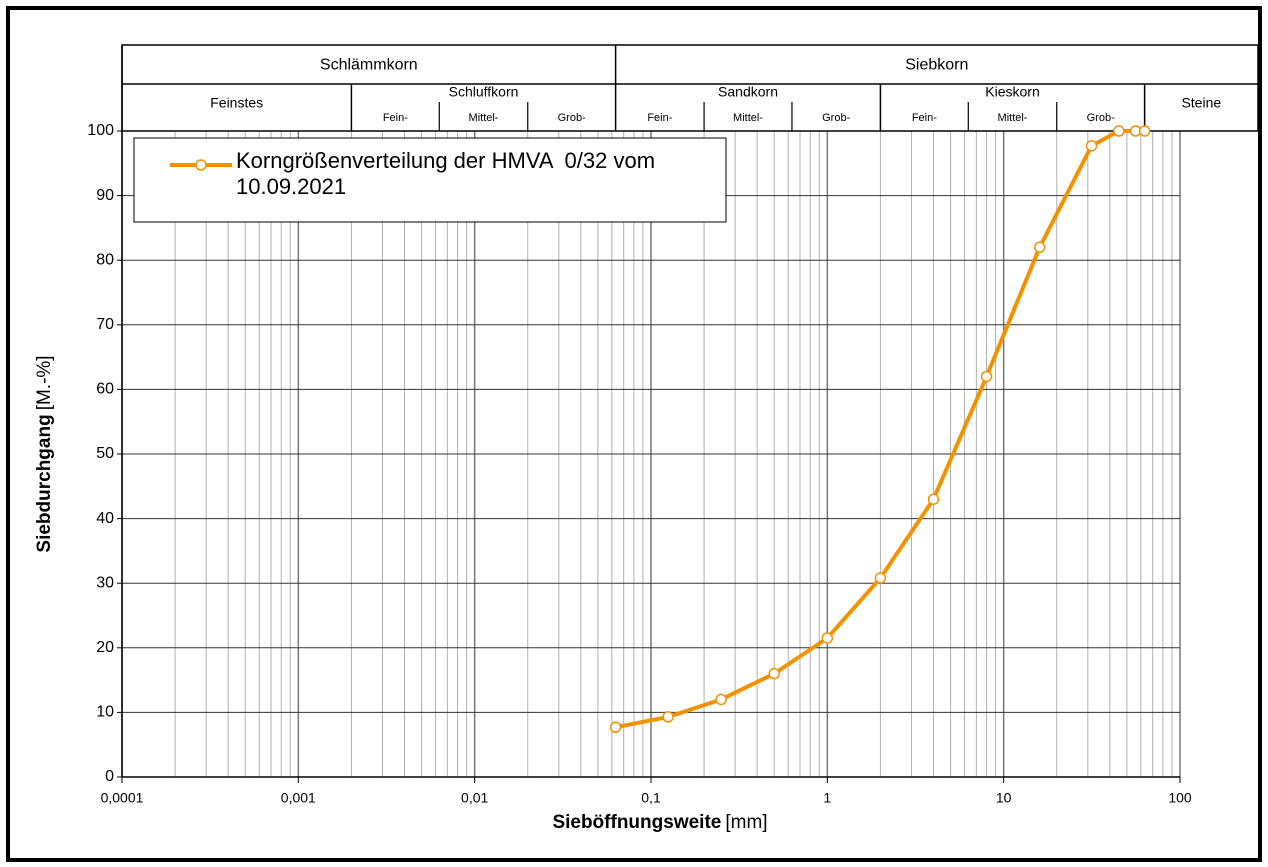 The height and width of the screenshot is (867, 1268). What do you see at coordinates (474, 798) in the screenshot?
I see `x-tick-label: 0,01` at bounding box center [474, 798].